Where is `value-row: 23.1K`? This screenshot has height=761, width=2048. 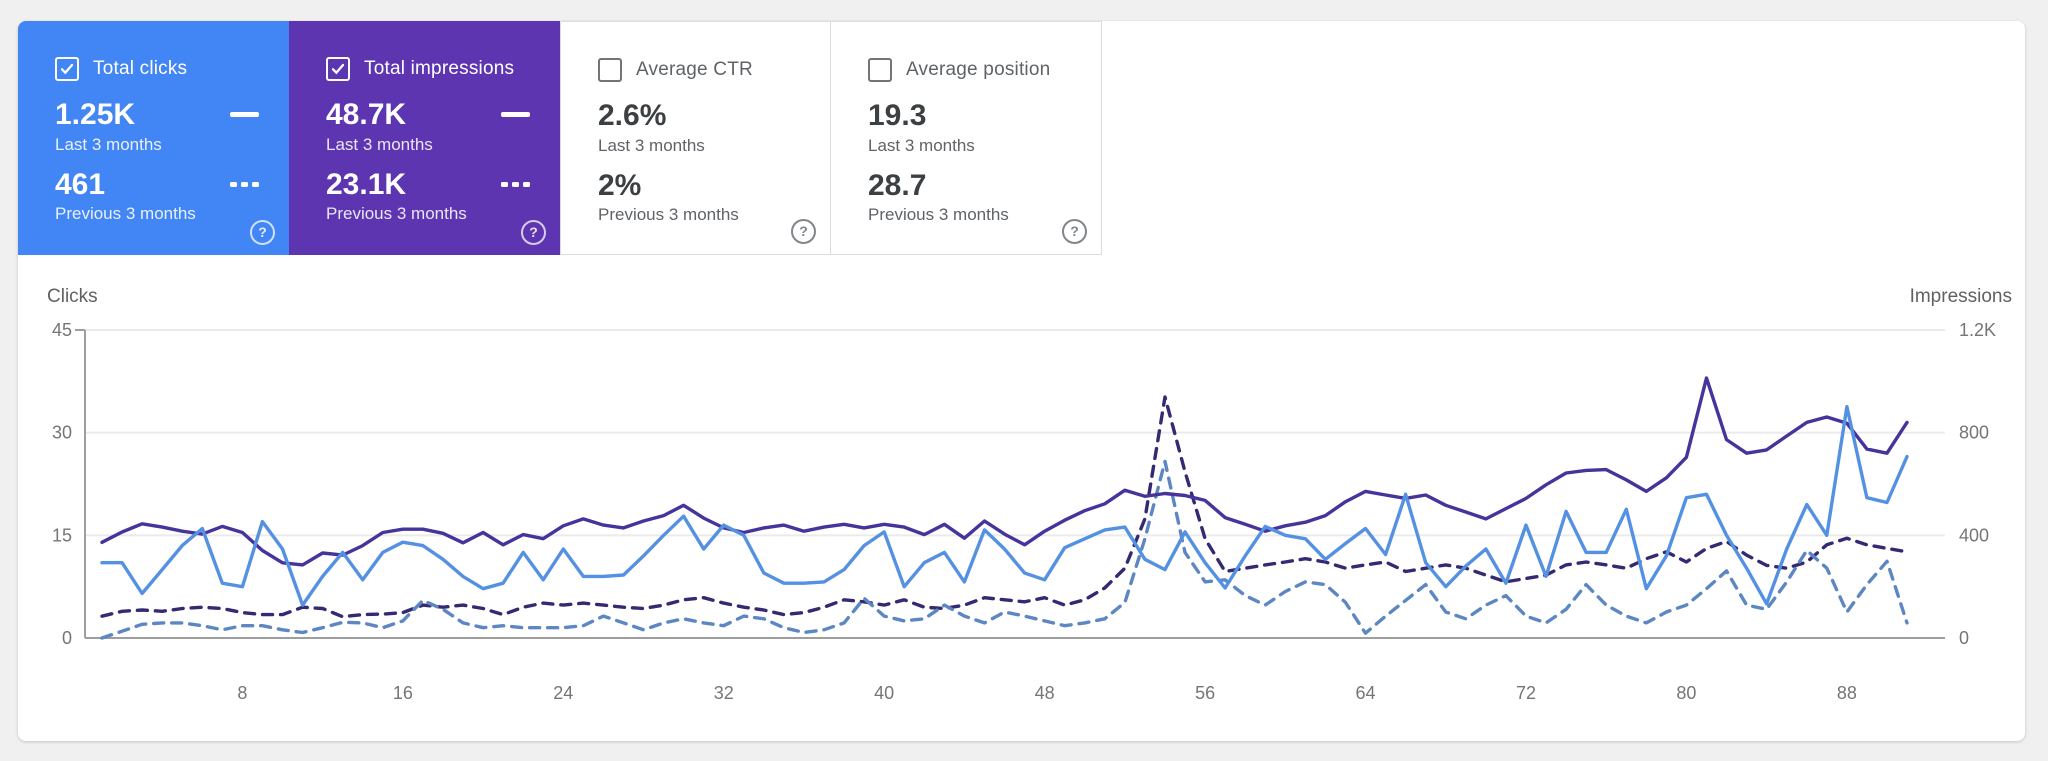 value-row: 23.1K is located at coordinates (443, 184).